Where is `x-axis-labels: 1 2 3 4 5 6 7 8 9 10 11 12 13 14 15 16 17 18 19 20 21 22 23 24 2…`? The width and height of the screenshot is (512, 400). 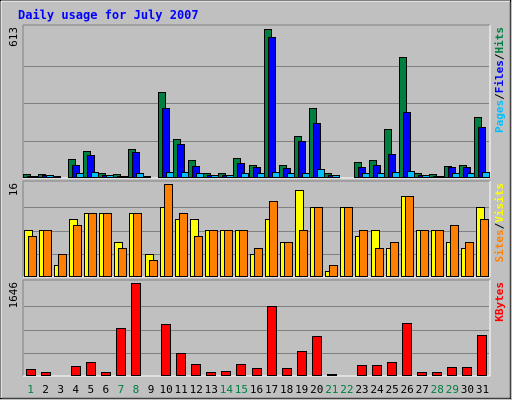 x-axis-labels: 1 2 3 4 5 6 7 8 9 10 11 12 13 14 15 16 17 18 19 20 21 22 23 24 2… is located at coordinates (258, 389).